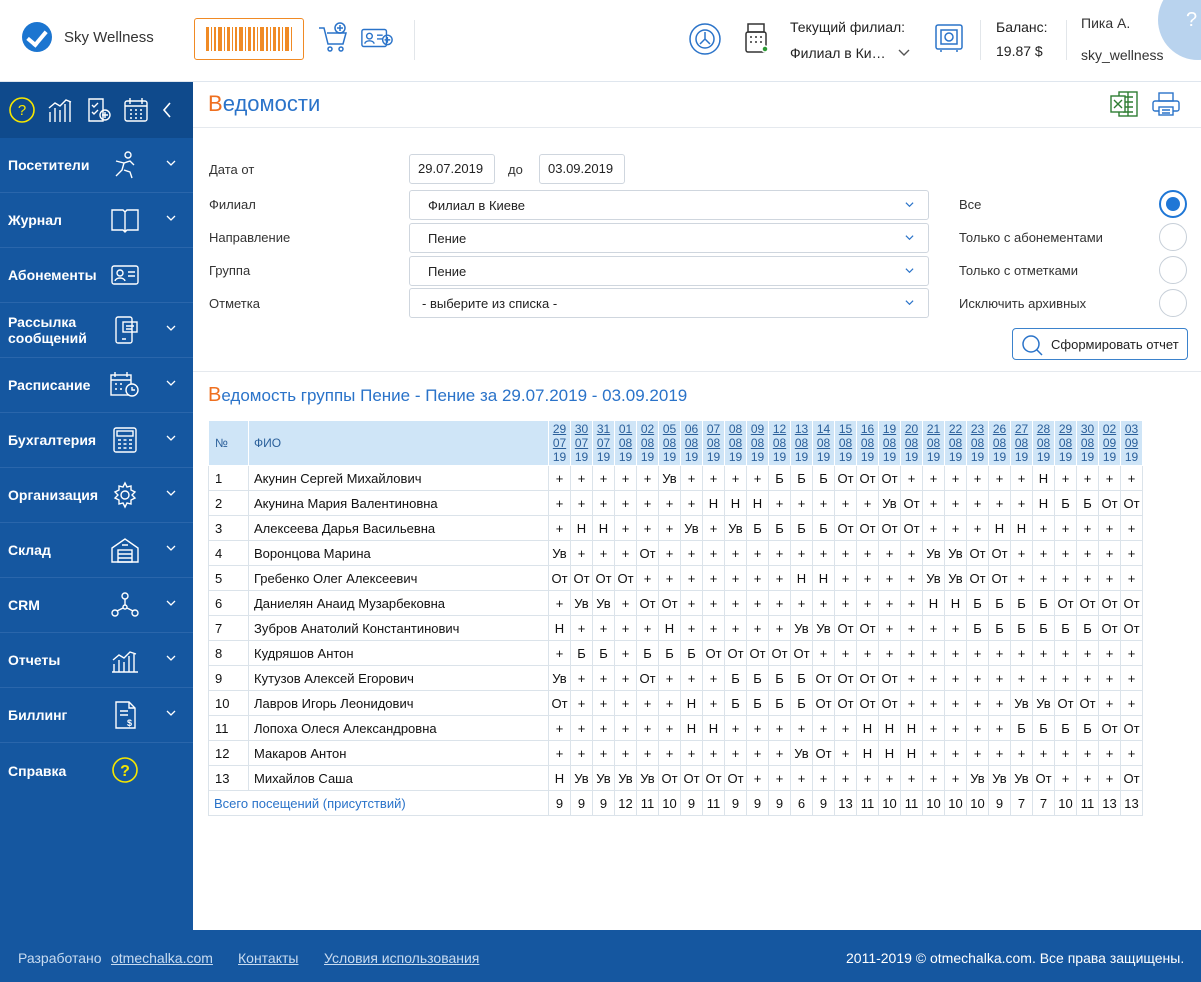  What do you see at coordinates (22, 110) in the screenshot?
I see `help-circle-icon: ?` at bounding box center [22, 110].